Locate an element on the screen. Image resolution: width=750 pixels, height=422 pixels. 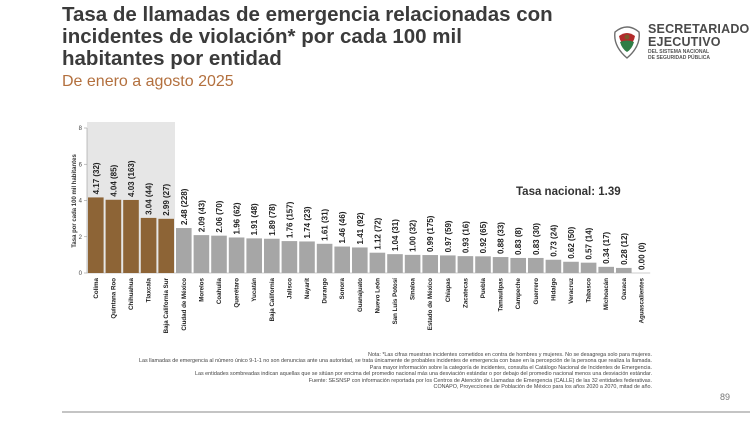
category-label: Aguascalientes is located at coordinates (641, 300).